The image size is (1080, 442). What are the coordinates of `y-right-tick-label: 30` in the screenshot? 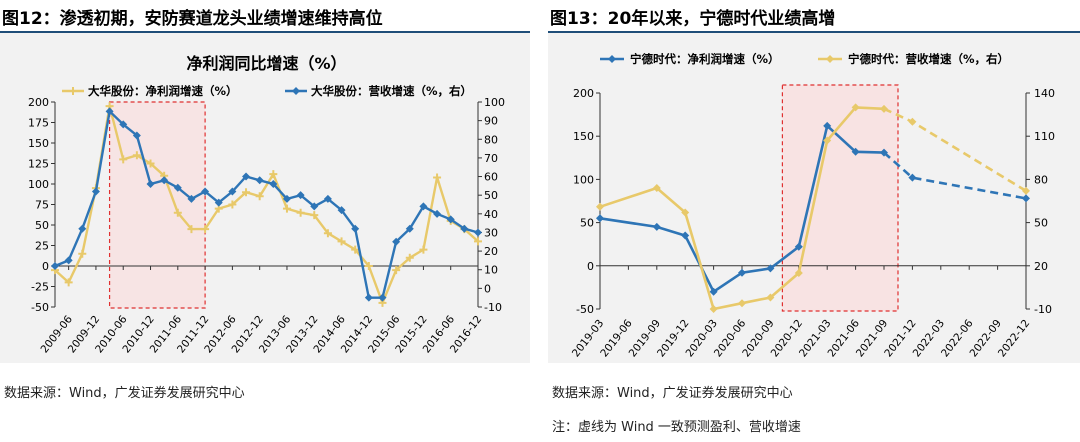 It's located at (491, 232).